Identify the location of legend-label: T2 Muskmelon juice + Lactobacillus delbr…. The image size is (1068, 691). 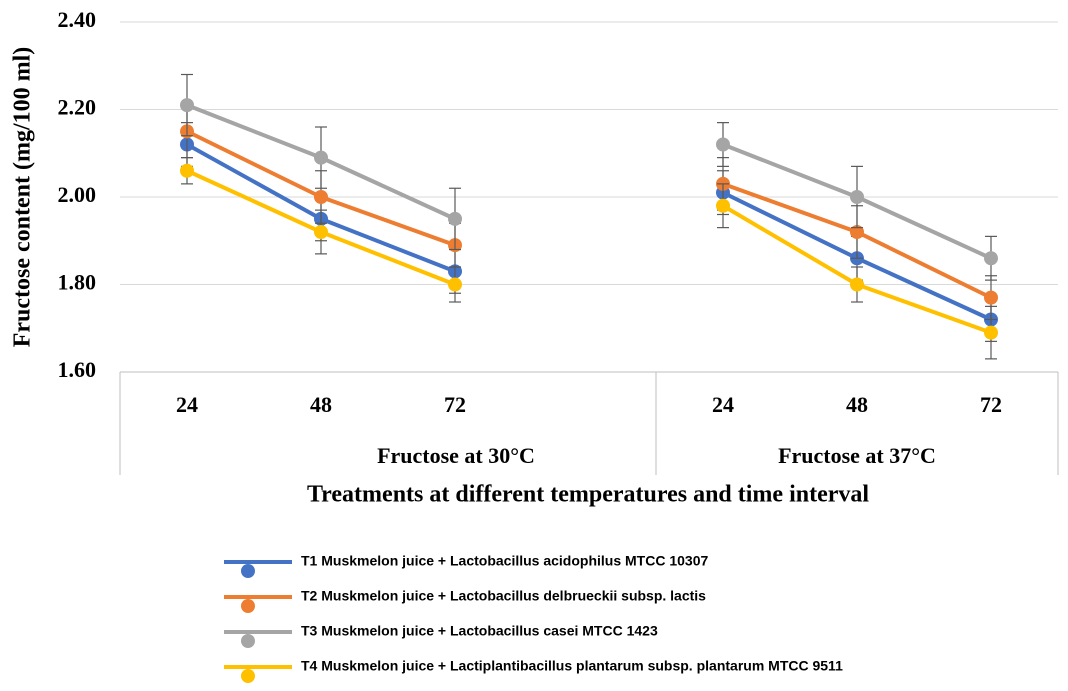
(503, 596).